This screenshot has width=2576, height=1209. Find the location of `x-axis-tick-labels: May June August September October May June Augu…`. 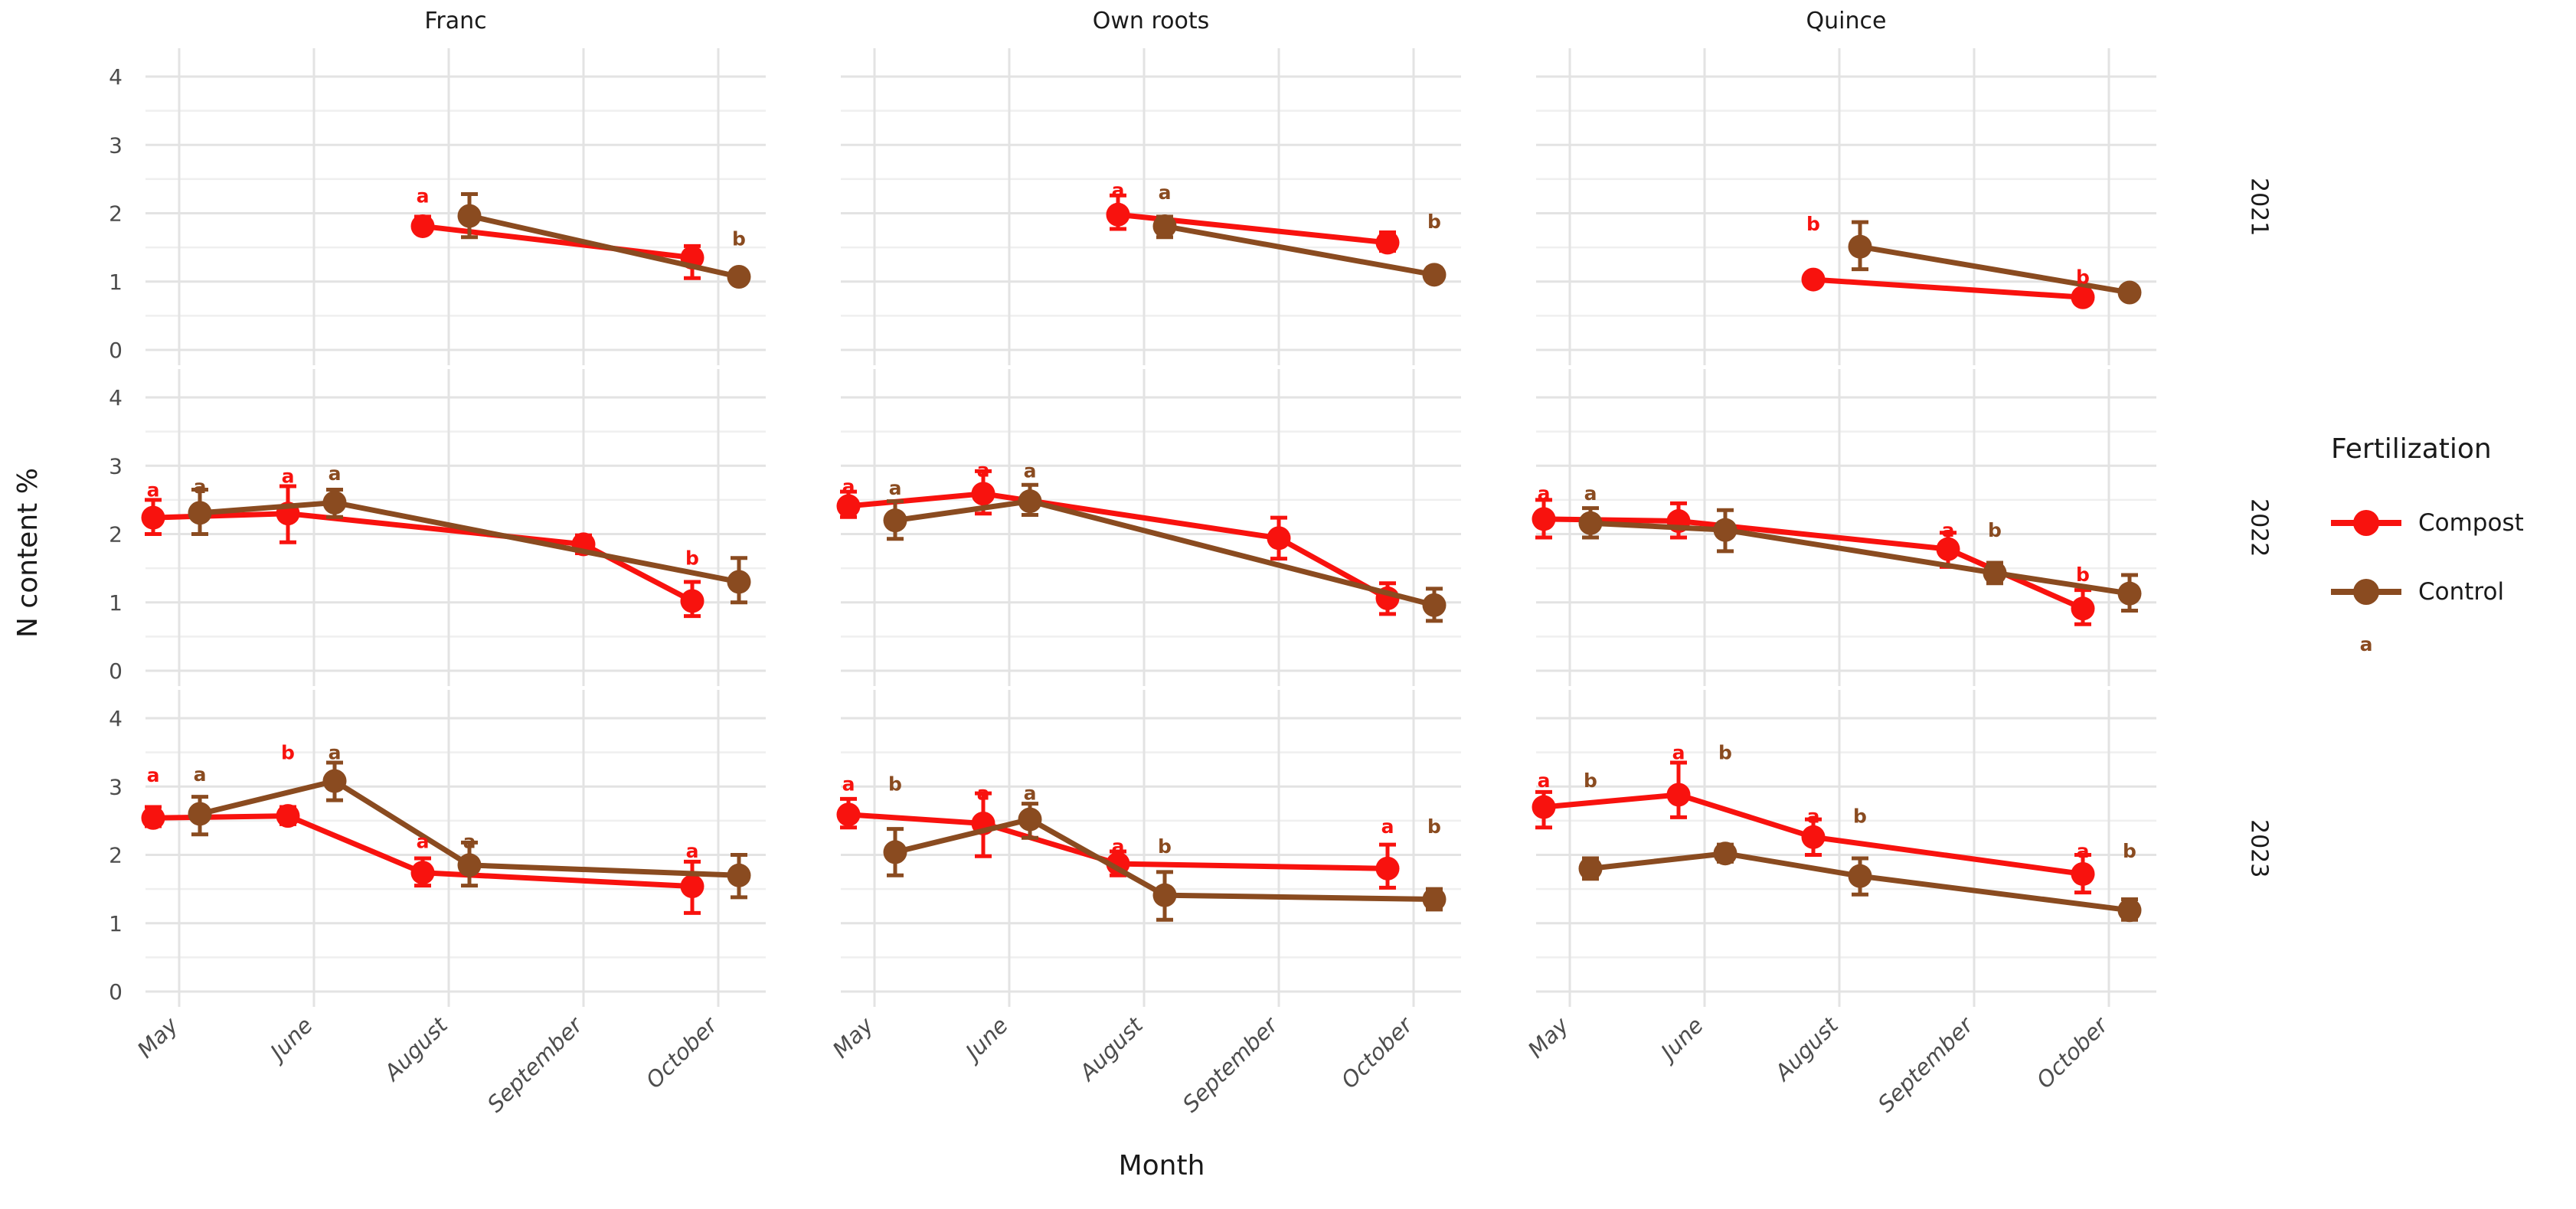

x-axis-tick-labels: May June August September October May June Augu… is located at coordinates (1123, 1064).